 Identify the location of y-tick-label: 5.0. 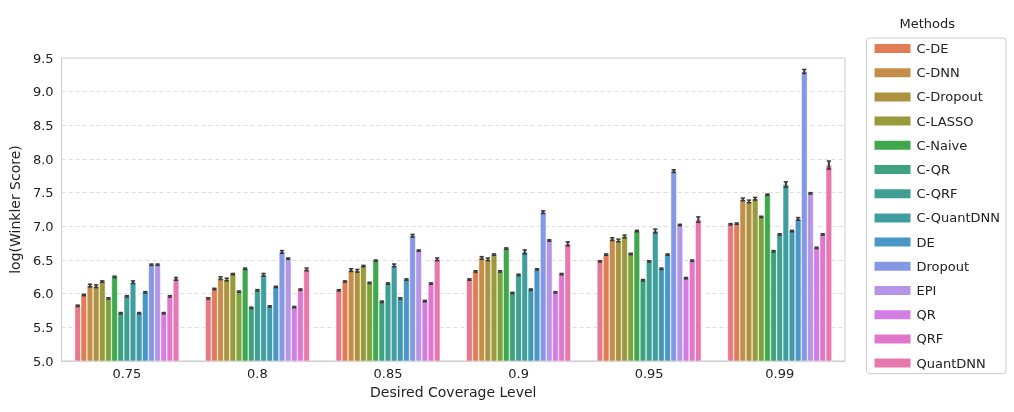
(43, 361).